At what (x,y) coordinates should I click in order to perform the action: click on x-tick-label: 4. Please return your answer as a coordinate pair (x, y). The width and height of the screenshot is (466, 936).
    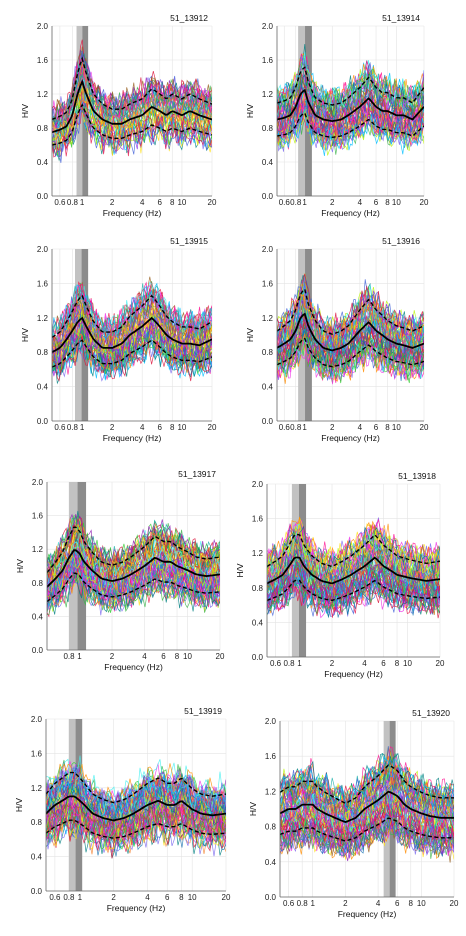
    Looking at the image, I should click on (142, 202).